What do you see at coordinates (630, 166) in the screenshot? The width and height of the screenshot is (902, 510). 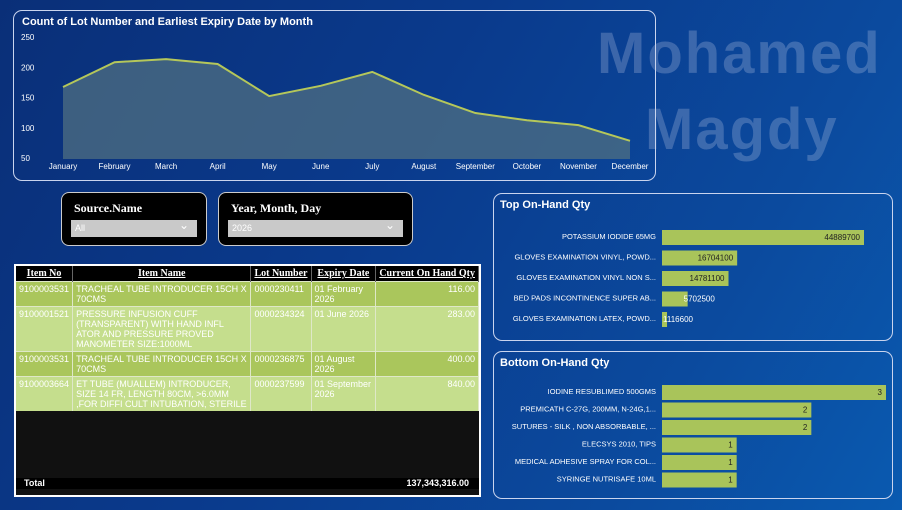 I see `x-tick-label: December` at bounding box center [630, 166].